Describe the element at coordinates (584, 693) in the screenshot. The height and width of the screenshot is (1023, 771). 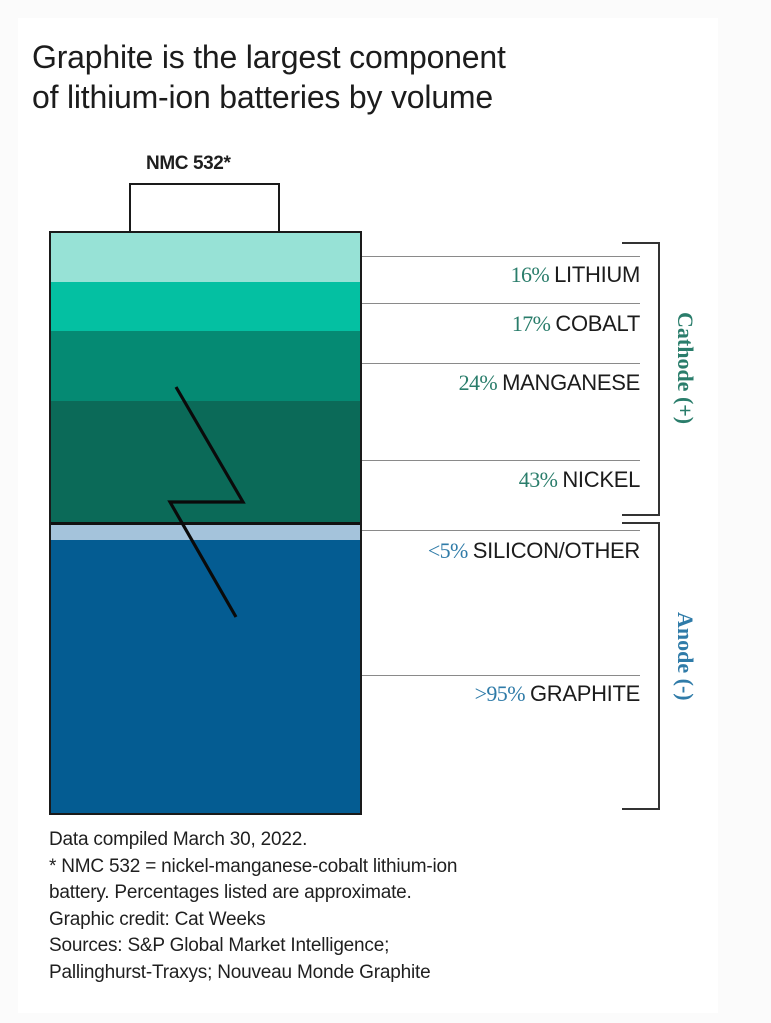
I see `name-graphite: GRAPHITE` at that location.